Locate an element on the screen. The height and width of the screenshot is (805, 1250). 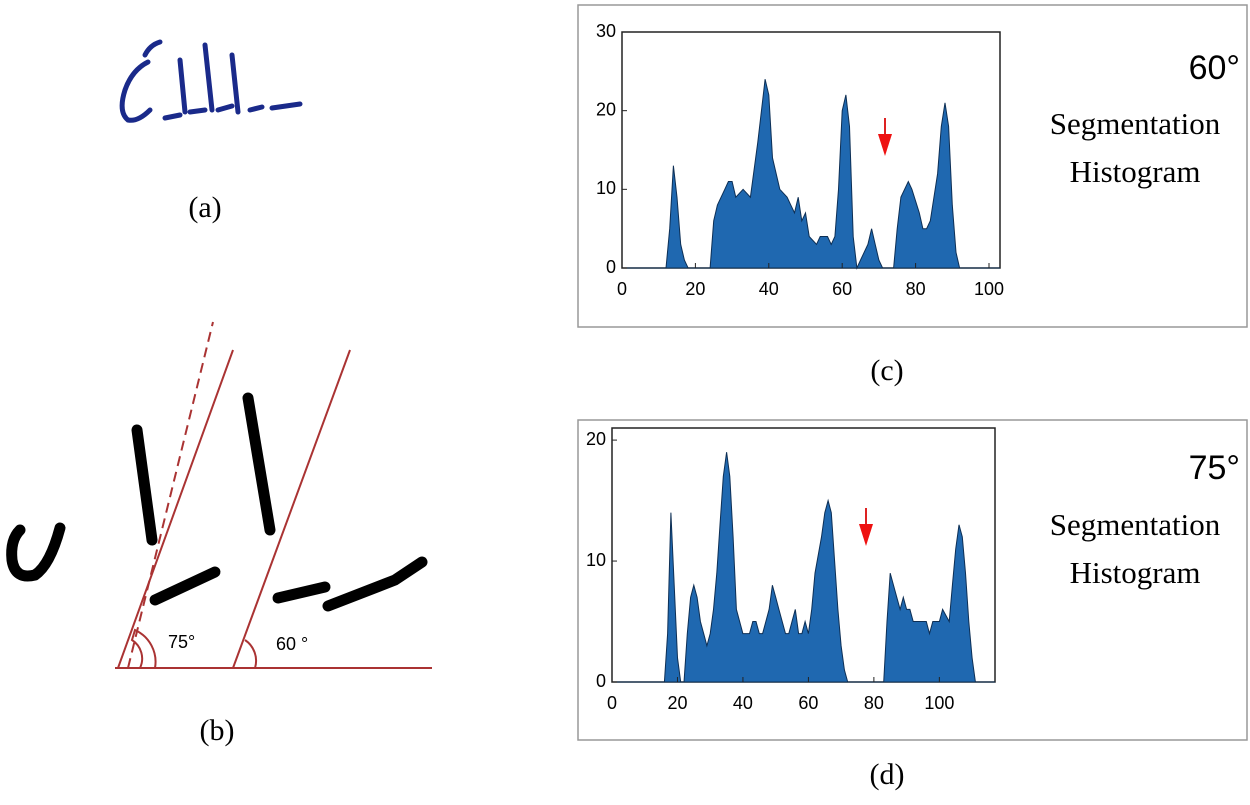
caption: (d) is located at coordinates (887, 774).